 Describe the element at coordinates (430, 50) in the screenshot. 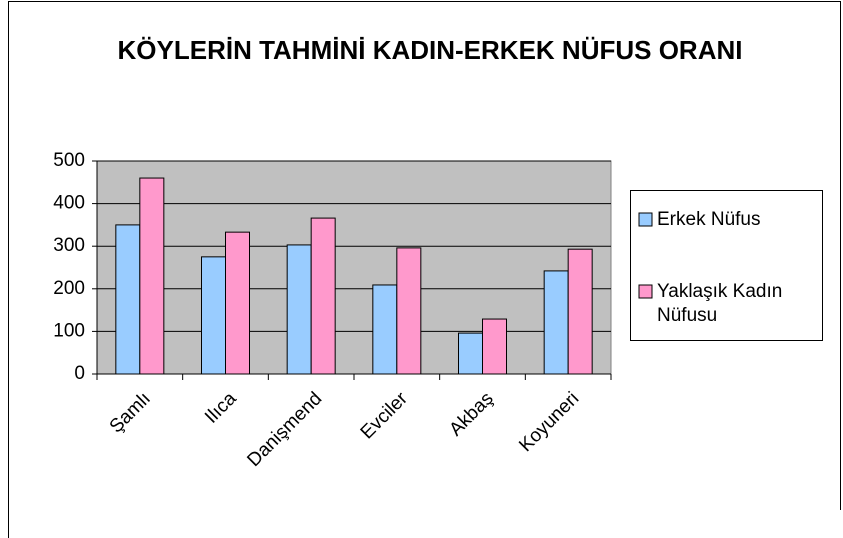

I see `chart-title: KÖYLERİN TAHMİNİ KADIN-ERKEK NÜFUS ORANI` at that location.